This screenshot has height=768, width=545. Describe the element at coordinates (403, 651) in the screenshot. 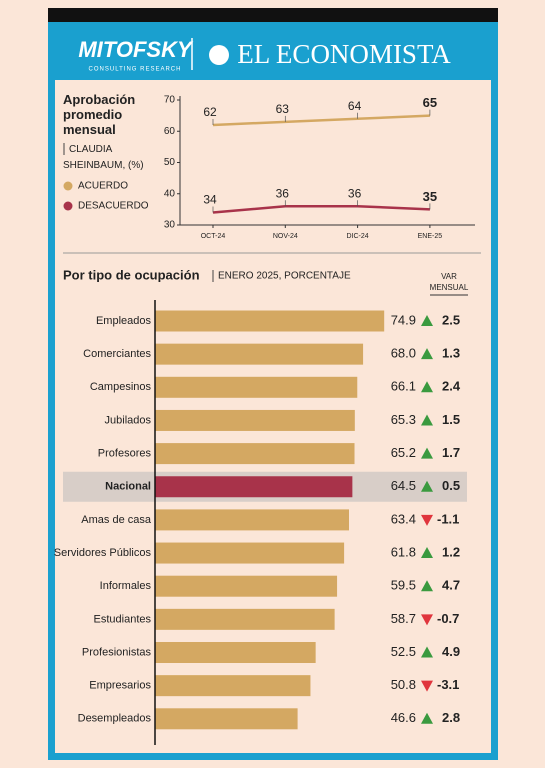

I see `value-label: 52.5` at that location.